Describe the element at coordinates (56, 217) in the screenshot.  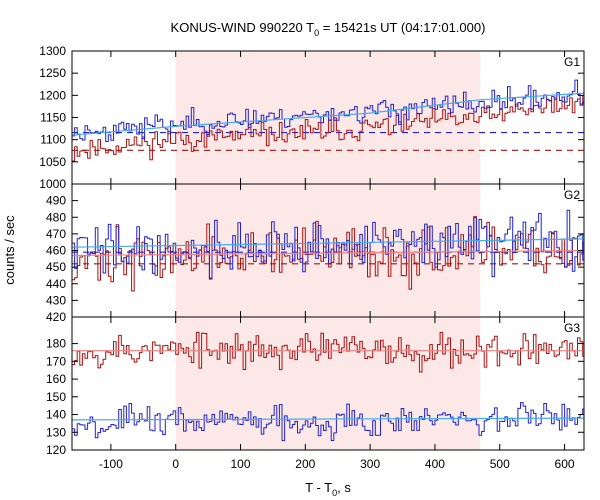
I see `y-tick-label: 480` at that location.